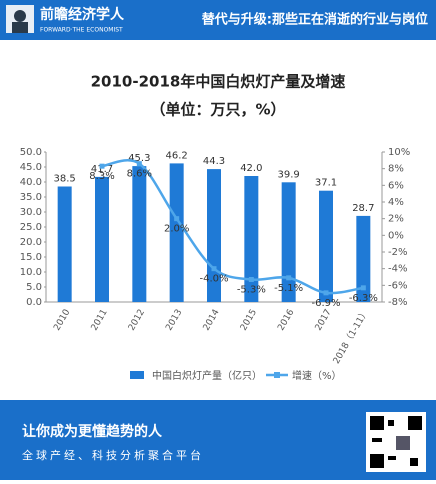  I want to click on logo-head, so click(20, 16).